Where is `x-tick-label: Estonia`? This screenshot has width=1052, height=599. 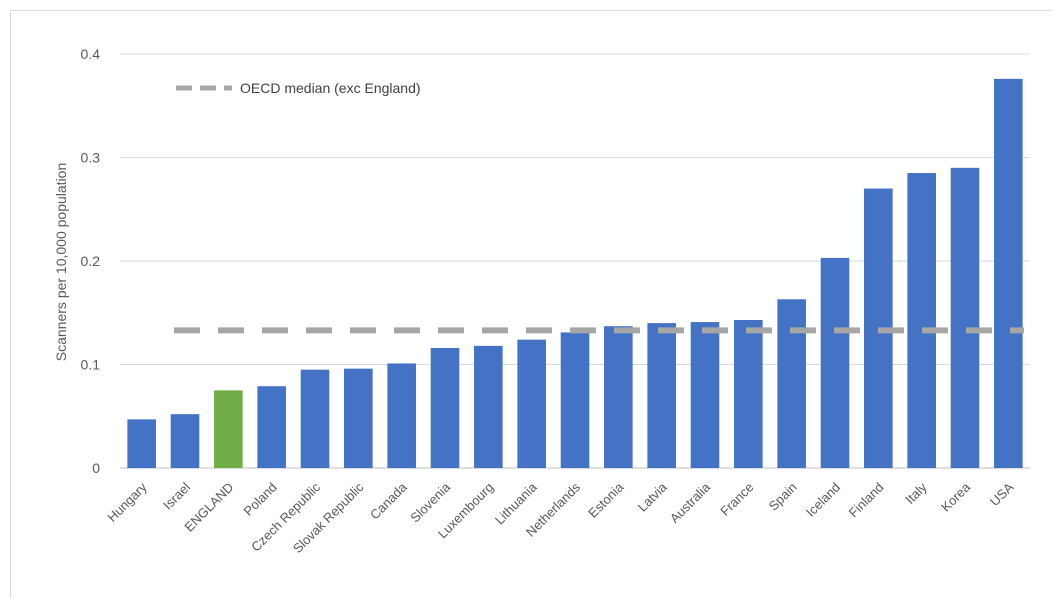 x-tick-label: Estonia is located at coordinates (606, 500).